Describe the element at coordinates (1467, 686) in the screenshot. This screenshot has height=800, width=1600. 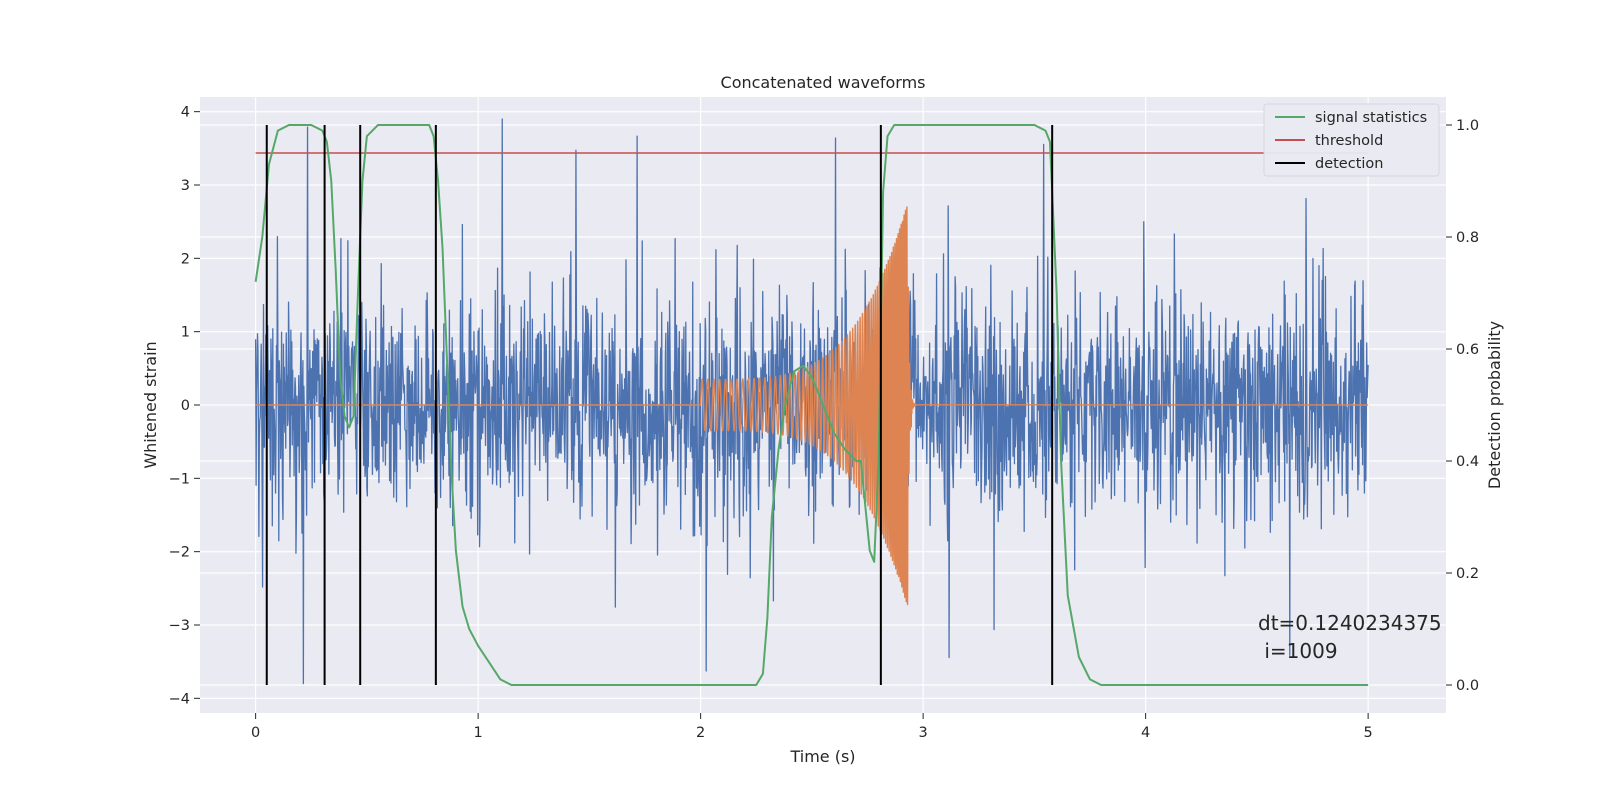
I see `y2-tick-label: 0.0` at that location.